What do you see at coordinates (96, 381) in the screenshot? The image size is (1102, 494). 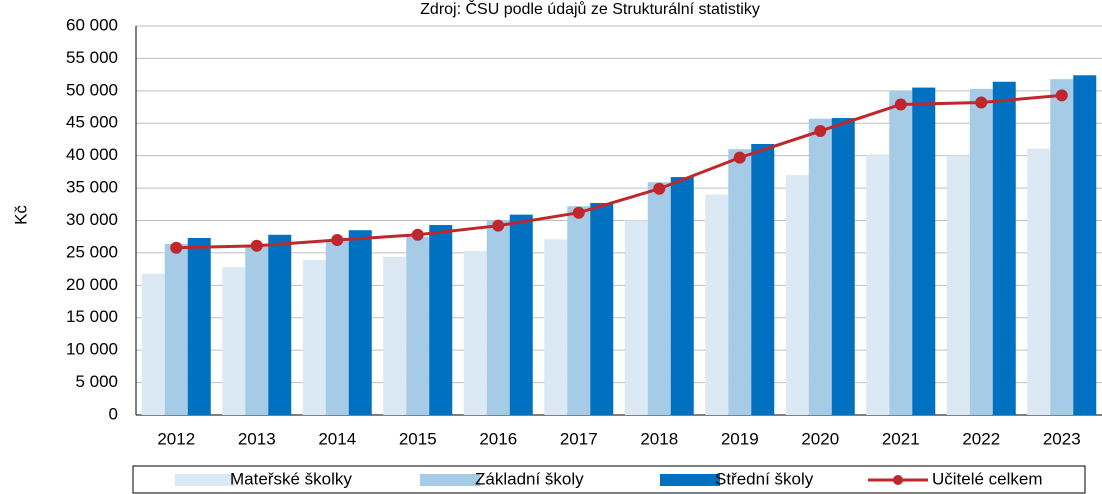 I see `y-tick-label: 5 000` at bounding box center [96, 381].